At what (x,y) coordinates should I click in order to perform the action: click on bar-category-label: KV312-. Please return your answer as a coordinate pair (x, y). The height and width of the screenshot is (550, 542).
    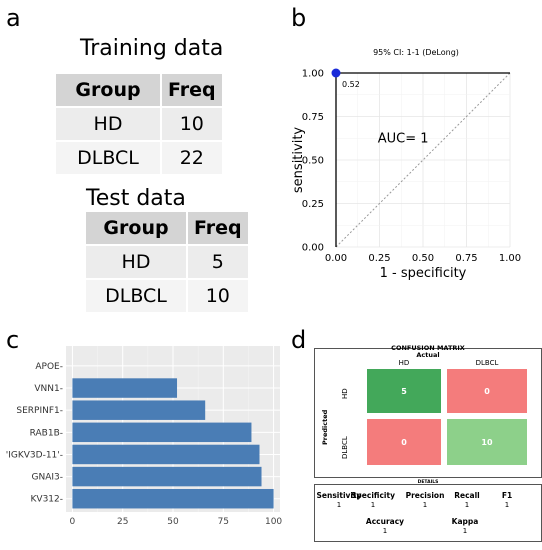
    Looking at the image, I should click on (47, 500).